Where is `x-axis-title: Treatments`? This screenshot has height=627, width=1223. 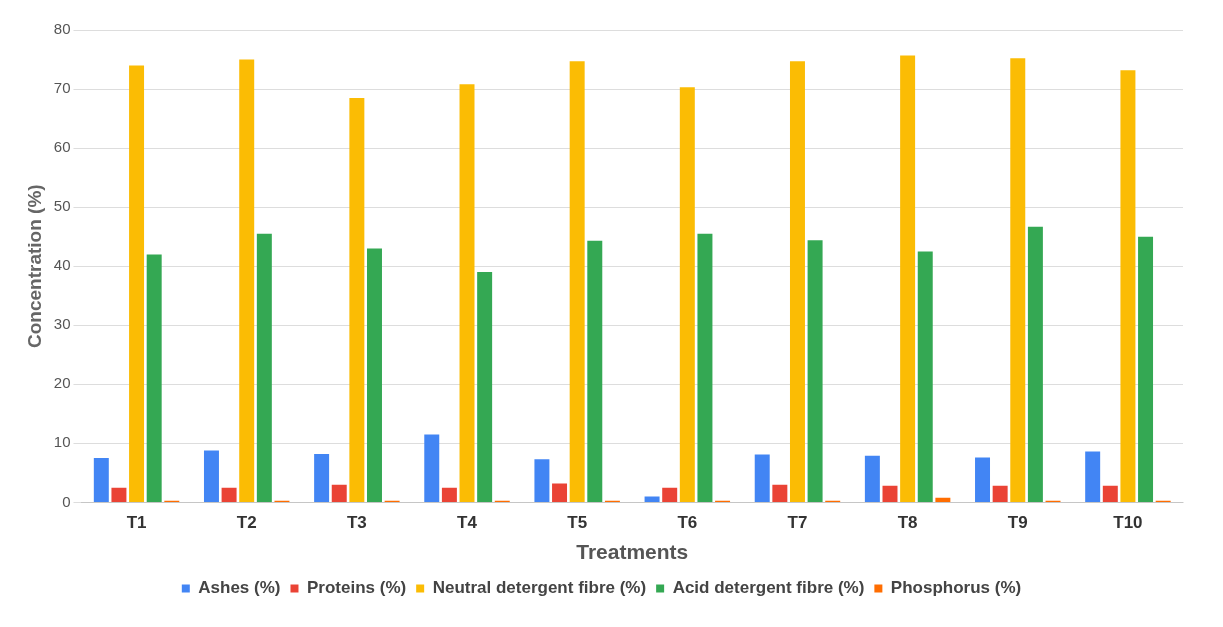 x-axis-title: Treatments is located at coordinates (632, 552).